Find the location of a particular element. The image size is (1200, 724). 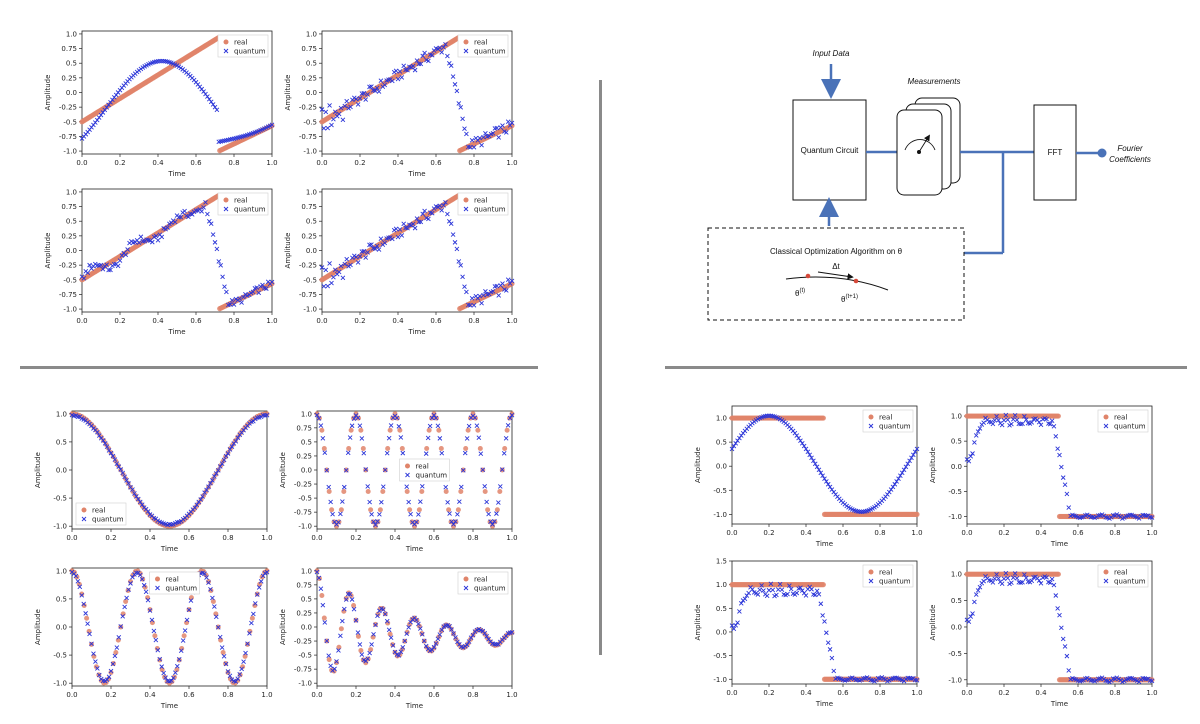

y-tick-label: 0.25 is located at coordinates (309, 236).